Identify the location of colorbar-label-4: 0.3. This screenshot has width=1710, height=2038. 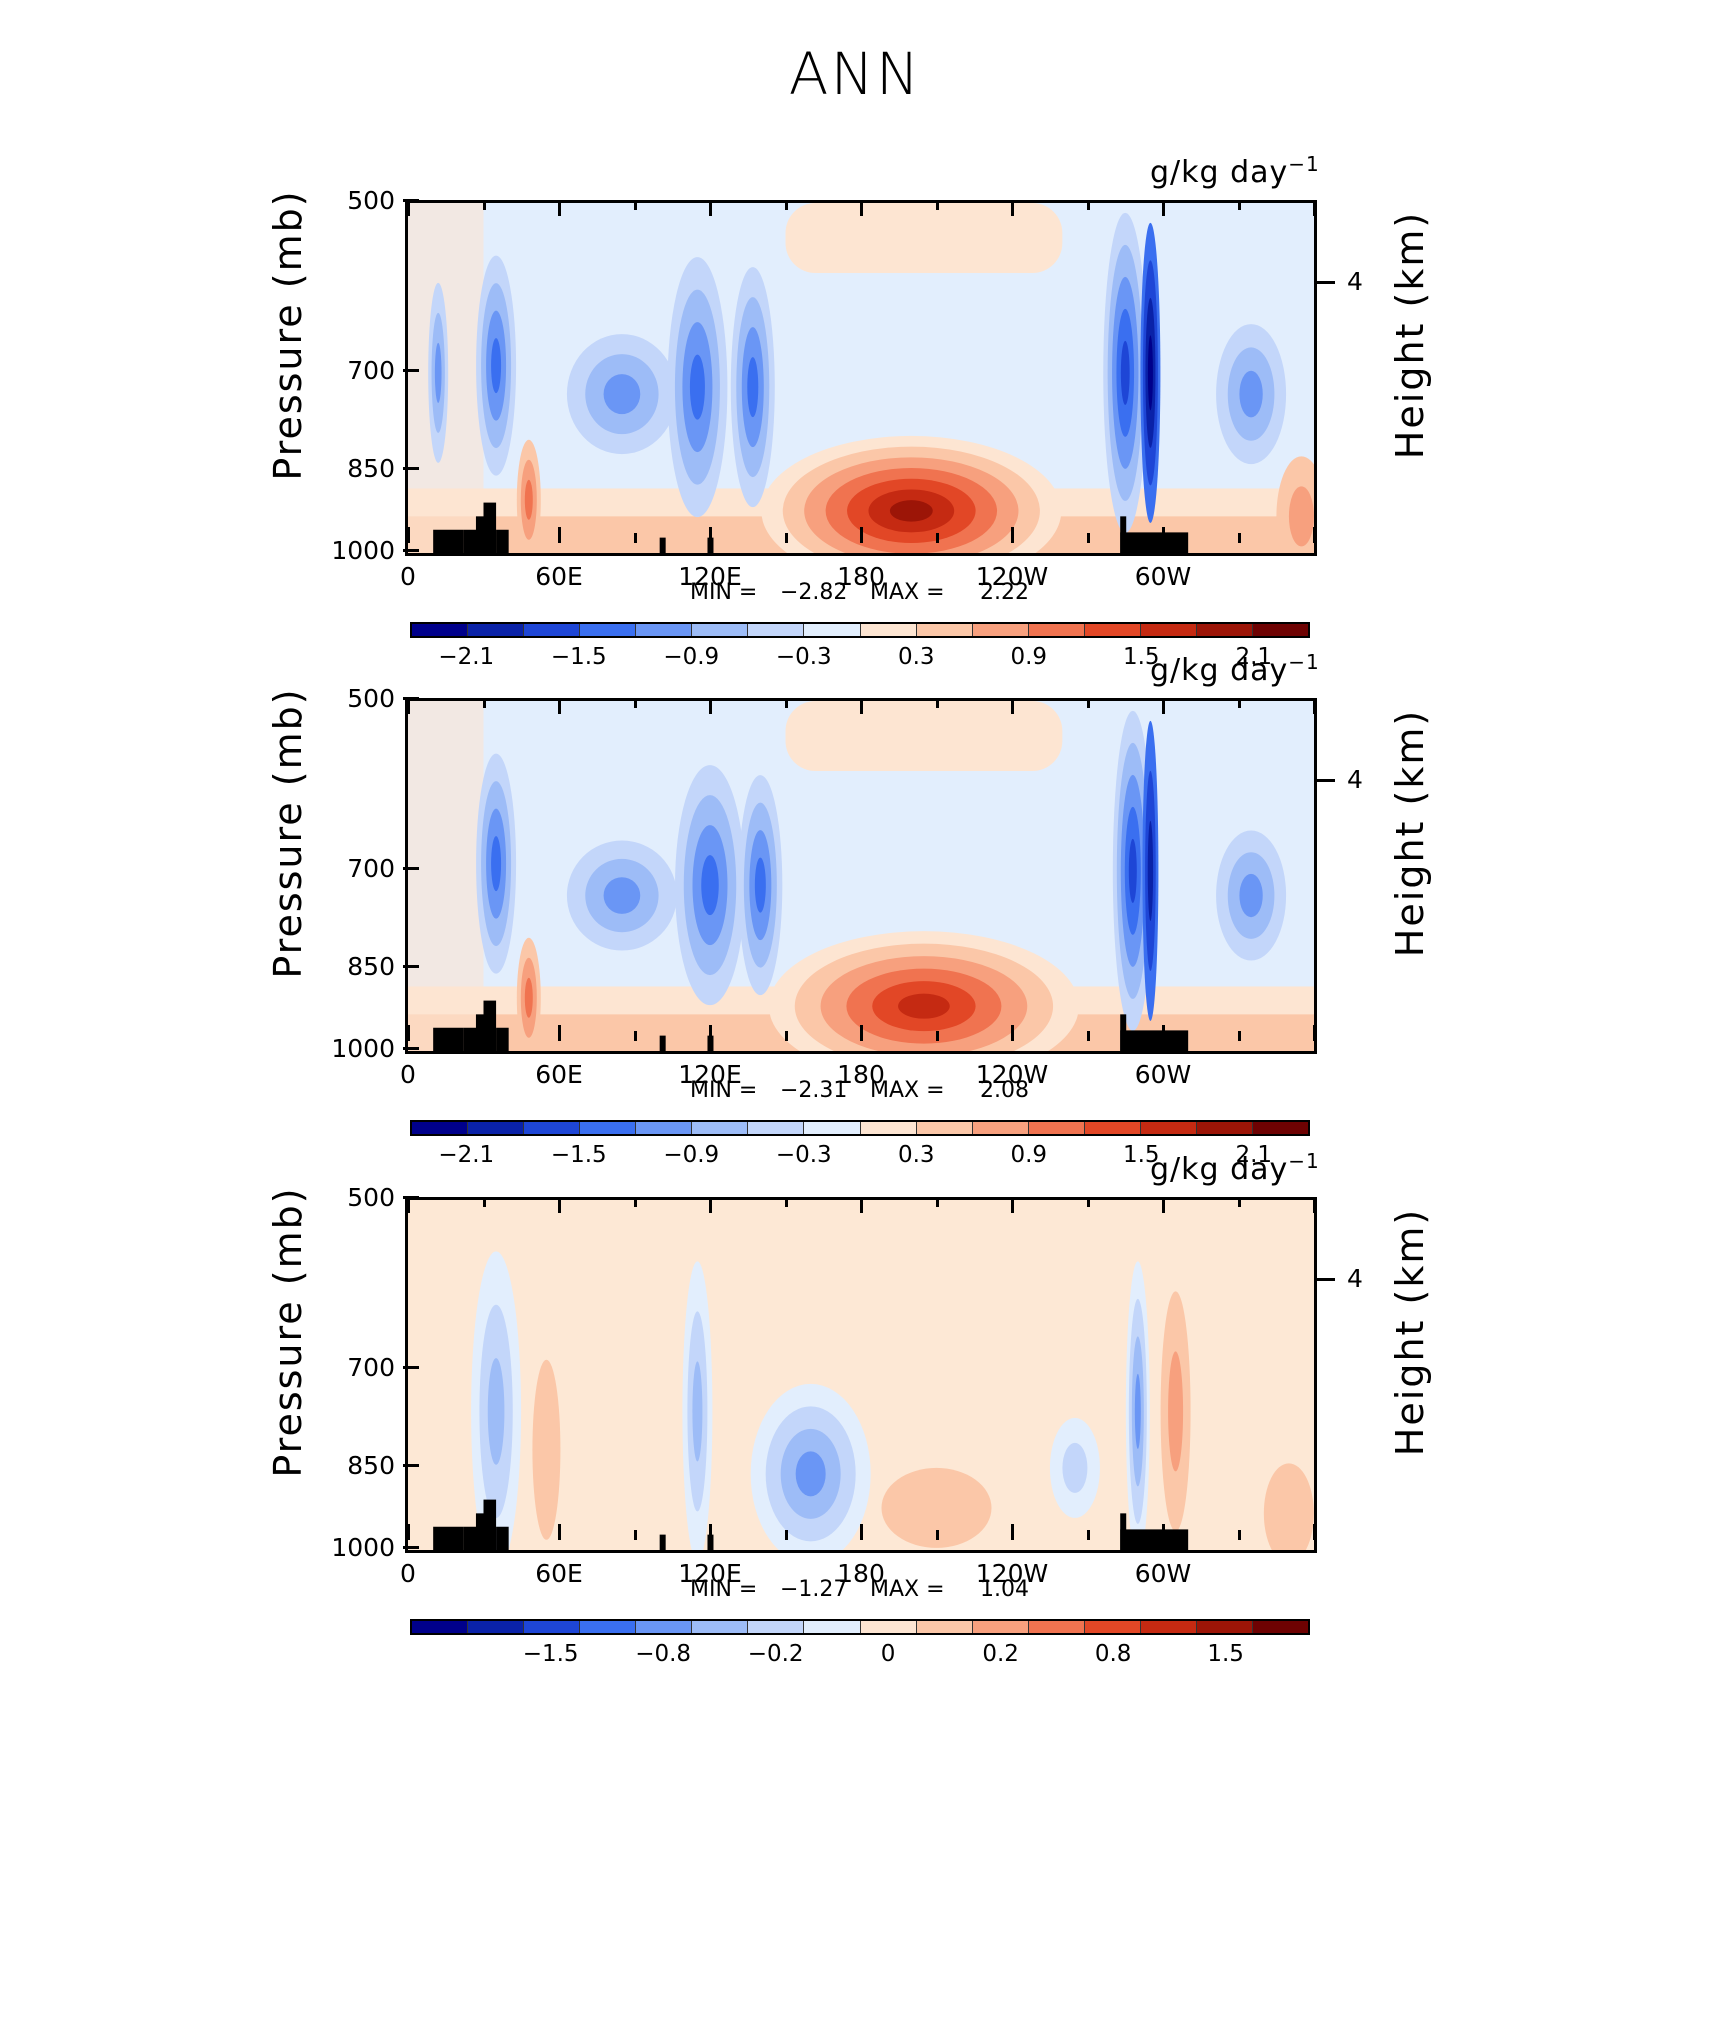
(916, 1155).